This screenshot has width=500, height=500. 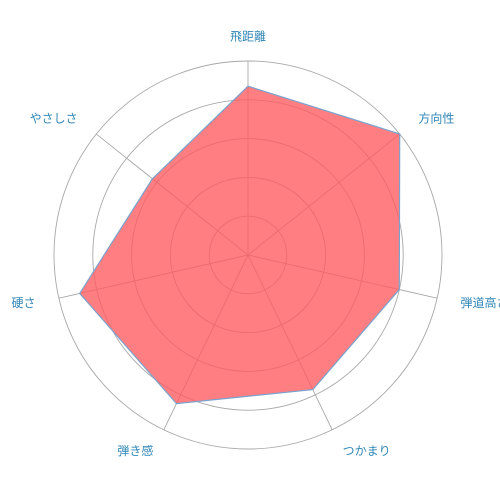 What do you see at coordinates (54, 119) in the screenshot?
I see `axis-label-7: やさしさ` at bounding box center [54, 119].